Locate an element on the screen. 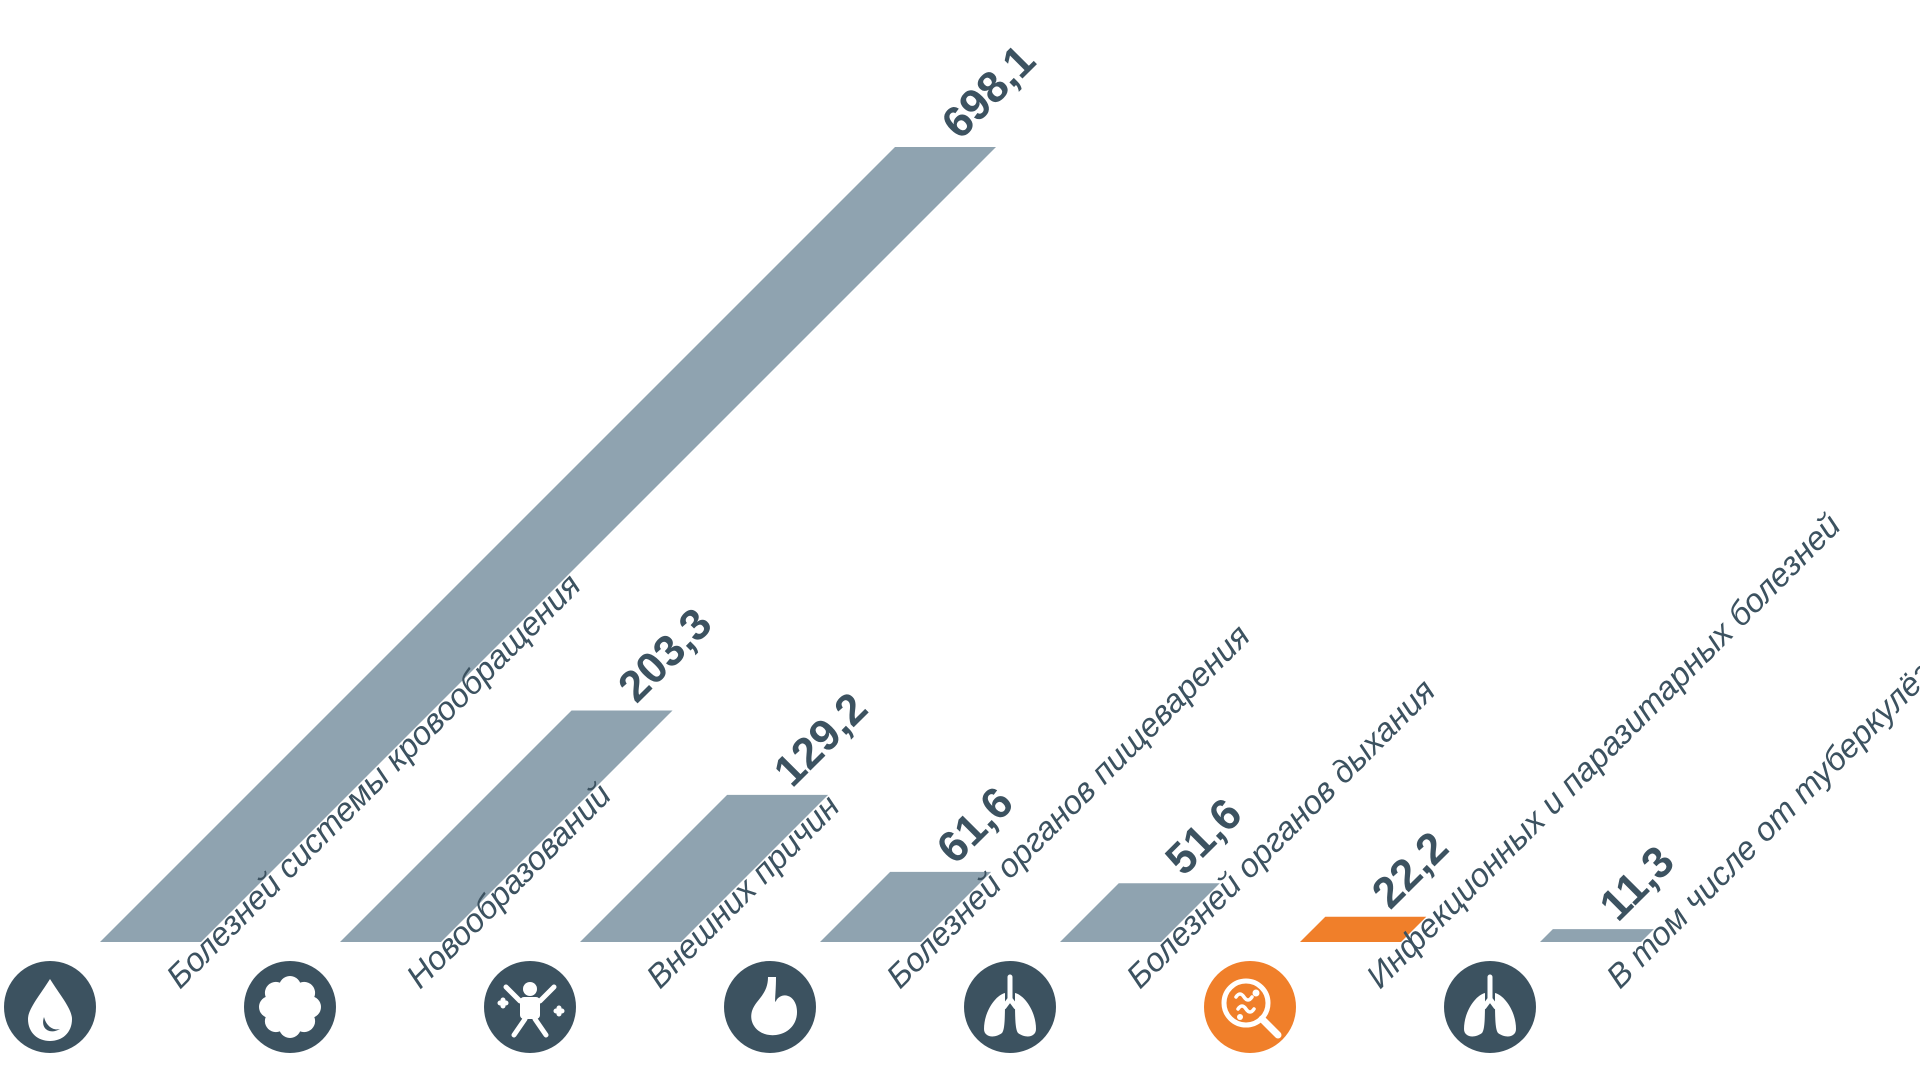 The height and width of the screenshot is (1075, 1920). injured-person-icon is located at coordinates (530, 1007).